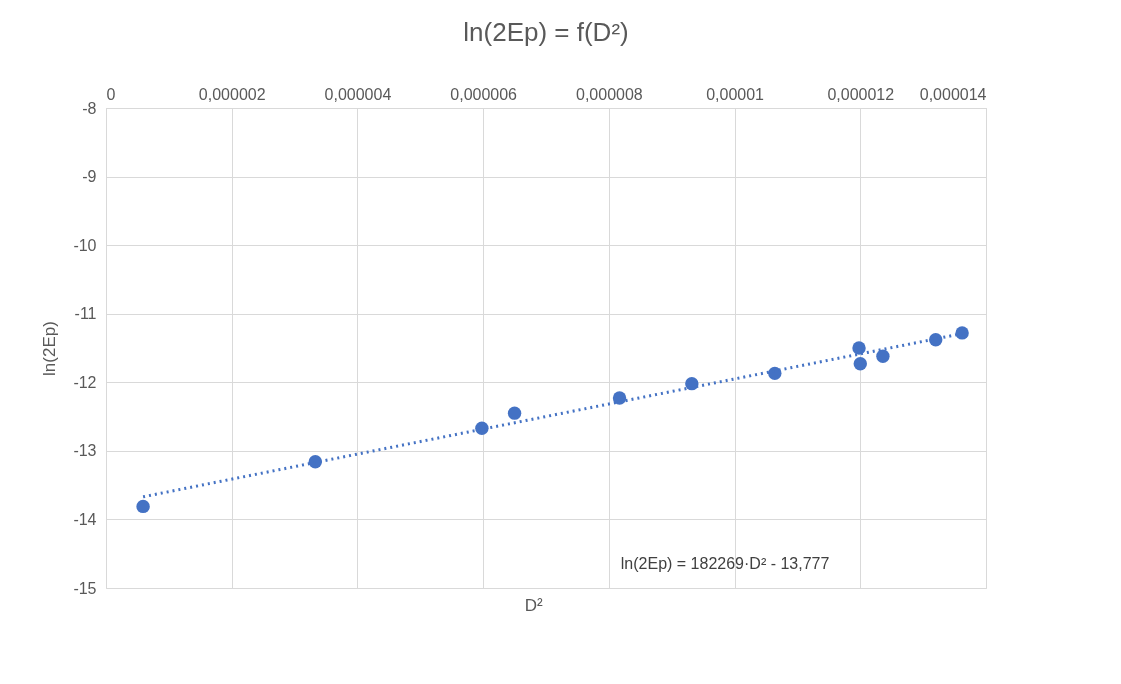  What do you see at coordinates (533, 605) in the screenshot?
I see `x-axis-title: D²` at bounding box center [533, 605].